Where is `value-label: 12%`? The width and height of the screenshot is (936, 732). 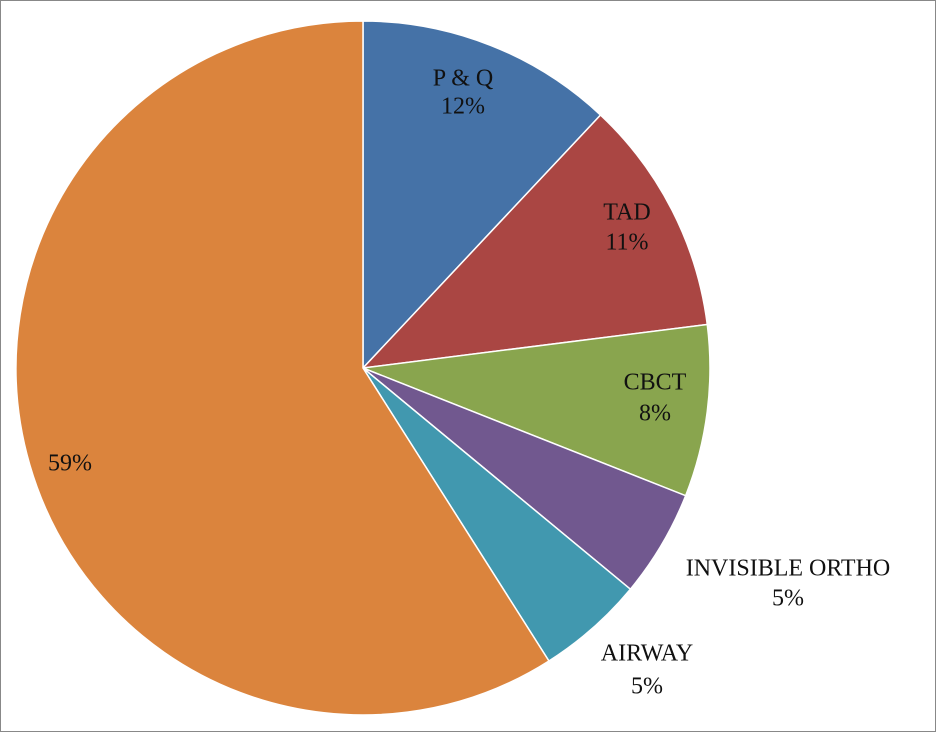
value-label: 12% is located at coordinates (463, 107).